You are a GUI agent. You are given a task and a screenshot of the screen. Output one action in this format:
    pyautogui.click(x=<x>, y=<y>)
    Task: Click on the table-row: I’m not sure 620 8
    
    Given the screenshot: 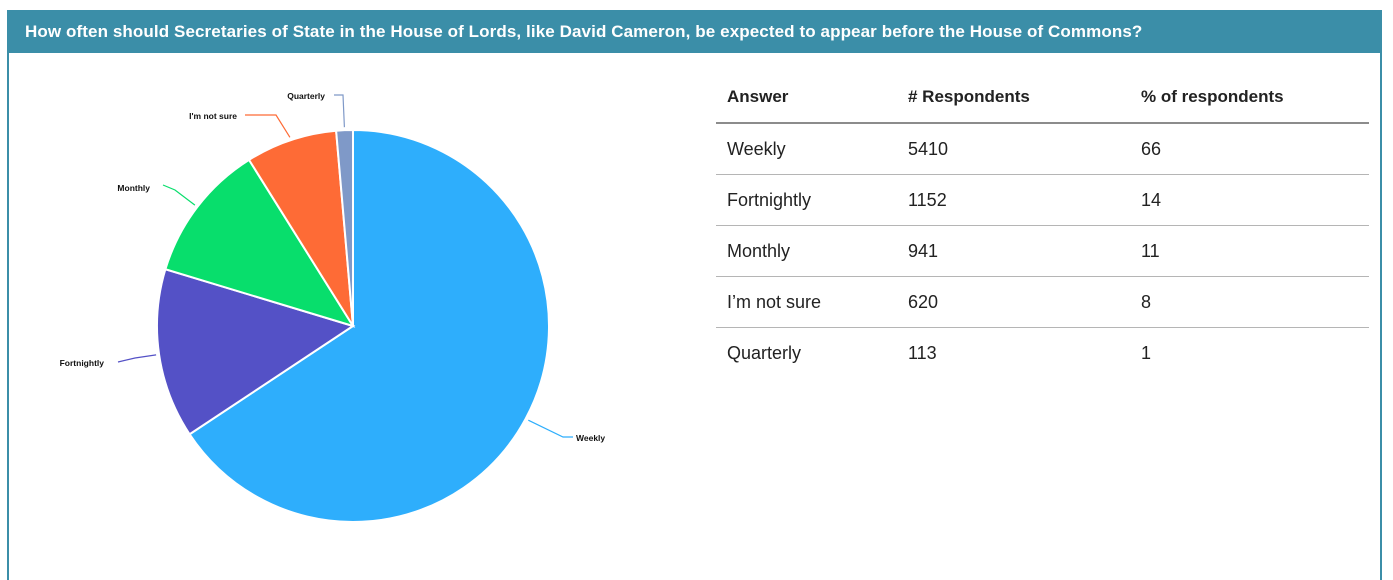 What is the action you would take?
    pyautogui.click(x=1042, y=302)
    